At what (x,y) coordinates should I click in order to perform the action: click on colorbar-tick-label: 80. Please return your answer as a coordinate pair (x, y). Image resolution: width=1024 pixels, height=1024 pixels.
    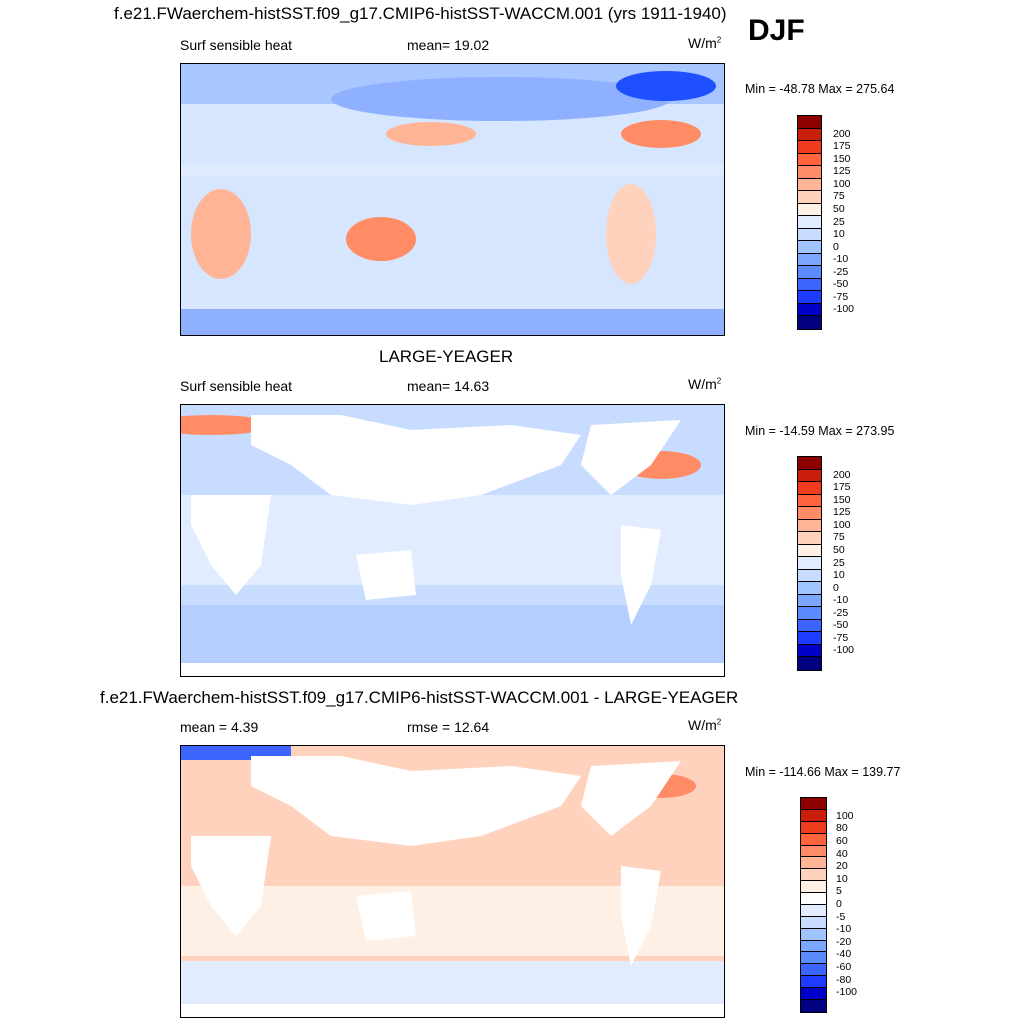
    Looking at the image, I should click on (842, 828).